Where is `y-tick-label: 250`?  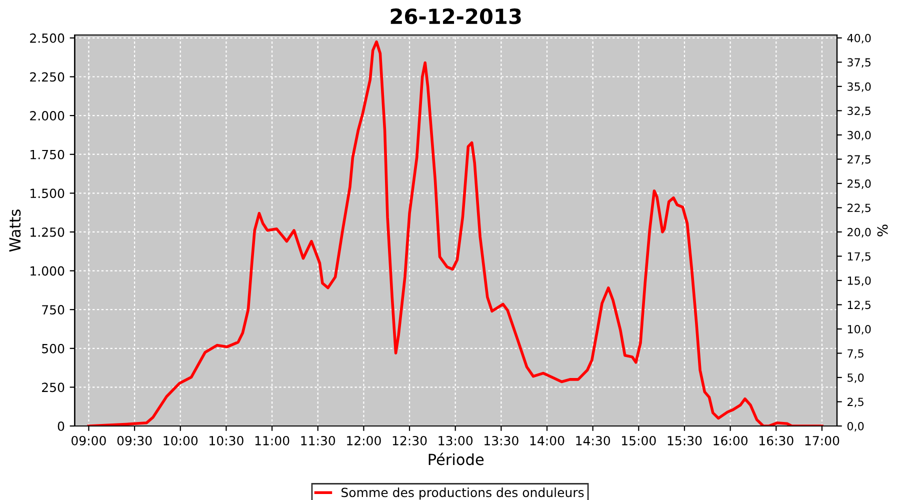 y-tick-label: 250 is located at coordinates (53, 387).